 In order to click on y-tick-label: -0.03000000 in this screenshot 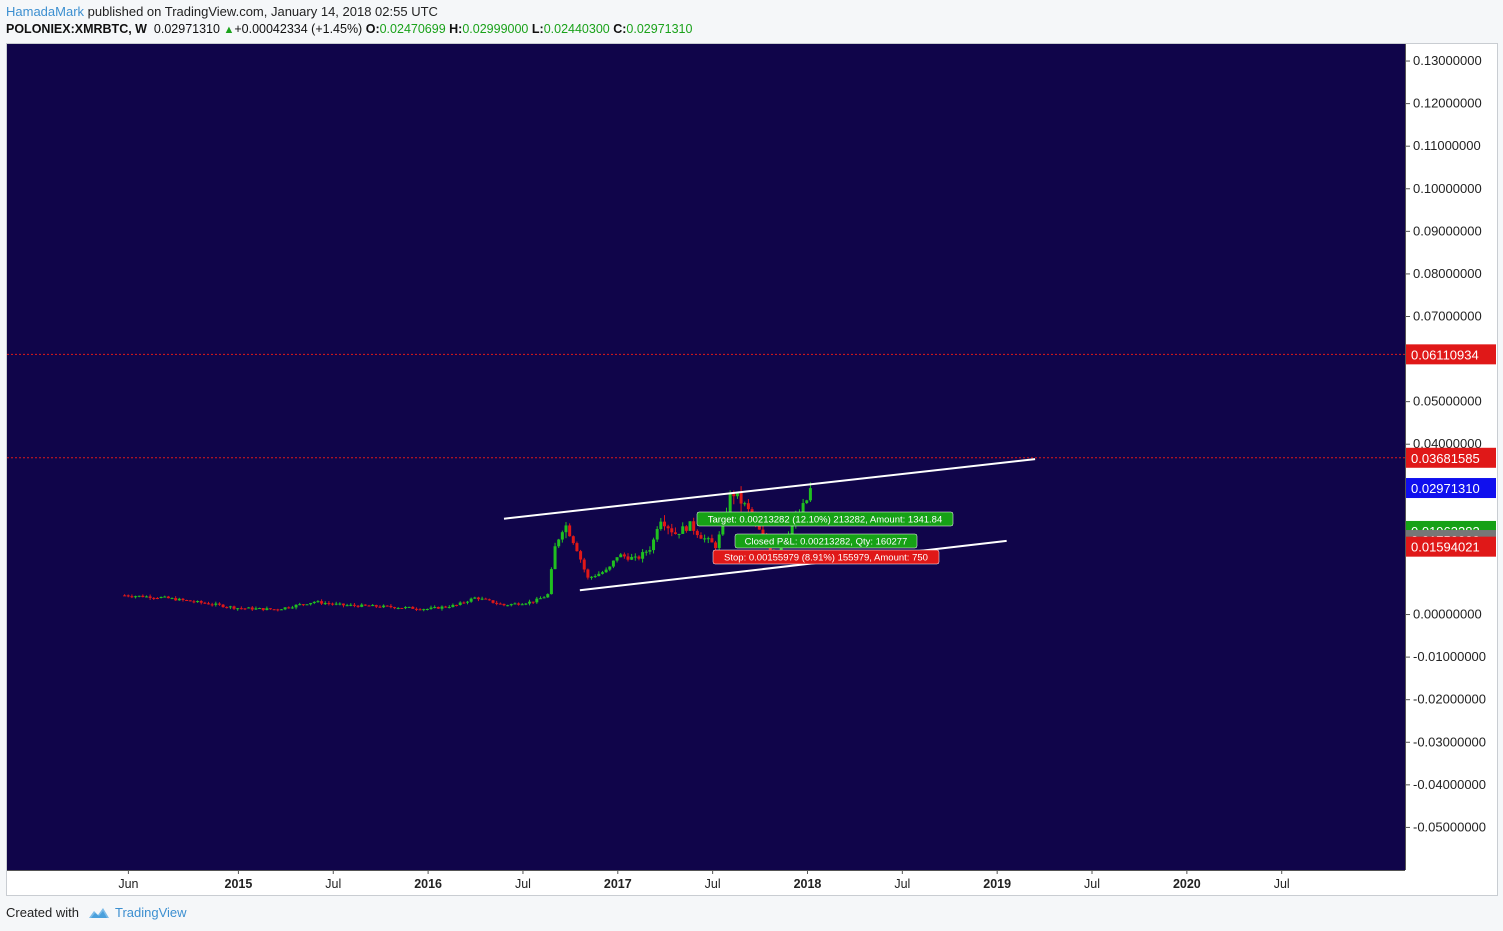, I will do `click(1449, 741)`.